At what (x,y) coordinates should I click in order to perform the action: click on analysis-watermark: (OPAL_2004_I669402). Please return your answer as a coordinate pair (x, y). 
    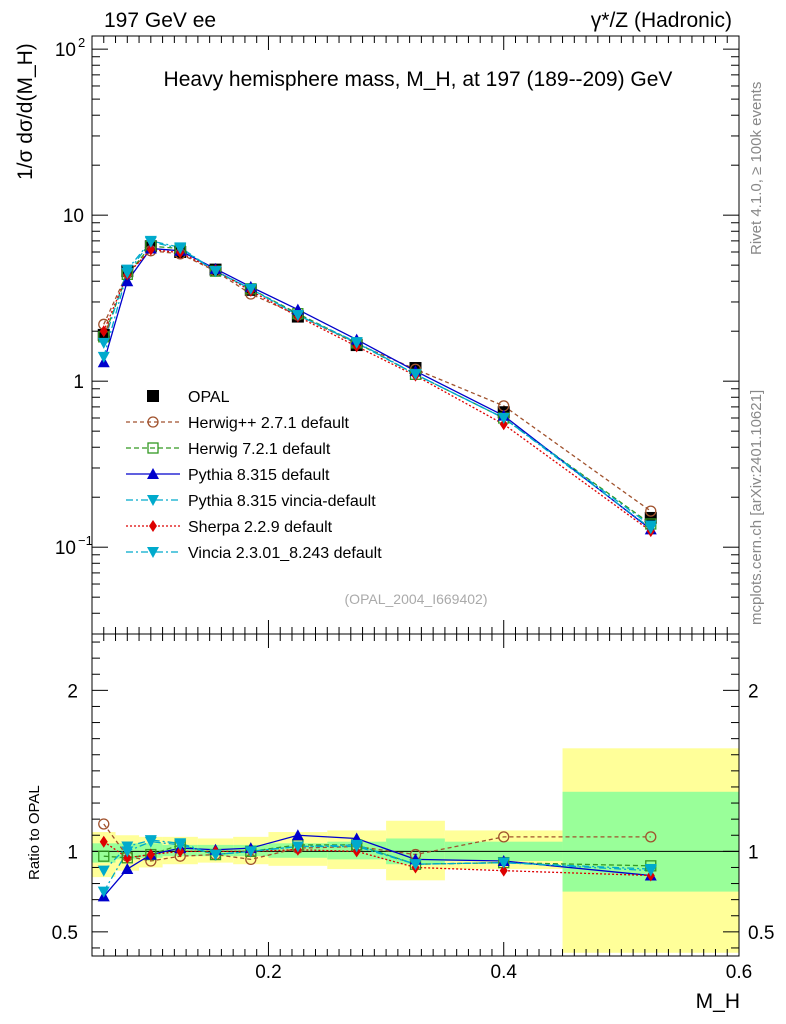
    Looking at the image, I should click on (416, 599).